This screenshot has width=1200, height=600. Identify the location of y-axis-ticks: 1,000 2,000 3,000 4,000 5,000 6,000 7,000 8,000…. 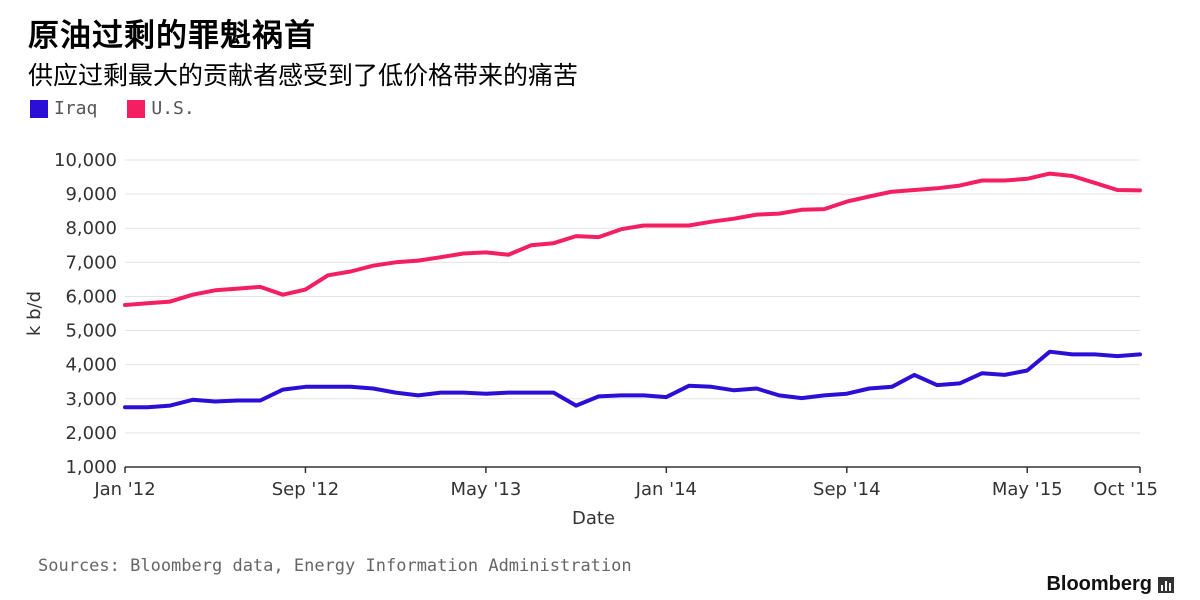
(85, 314).